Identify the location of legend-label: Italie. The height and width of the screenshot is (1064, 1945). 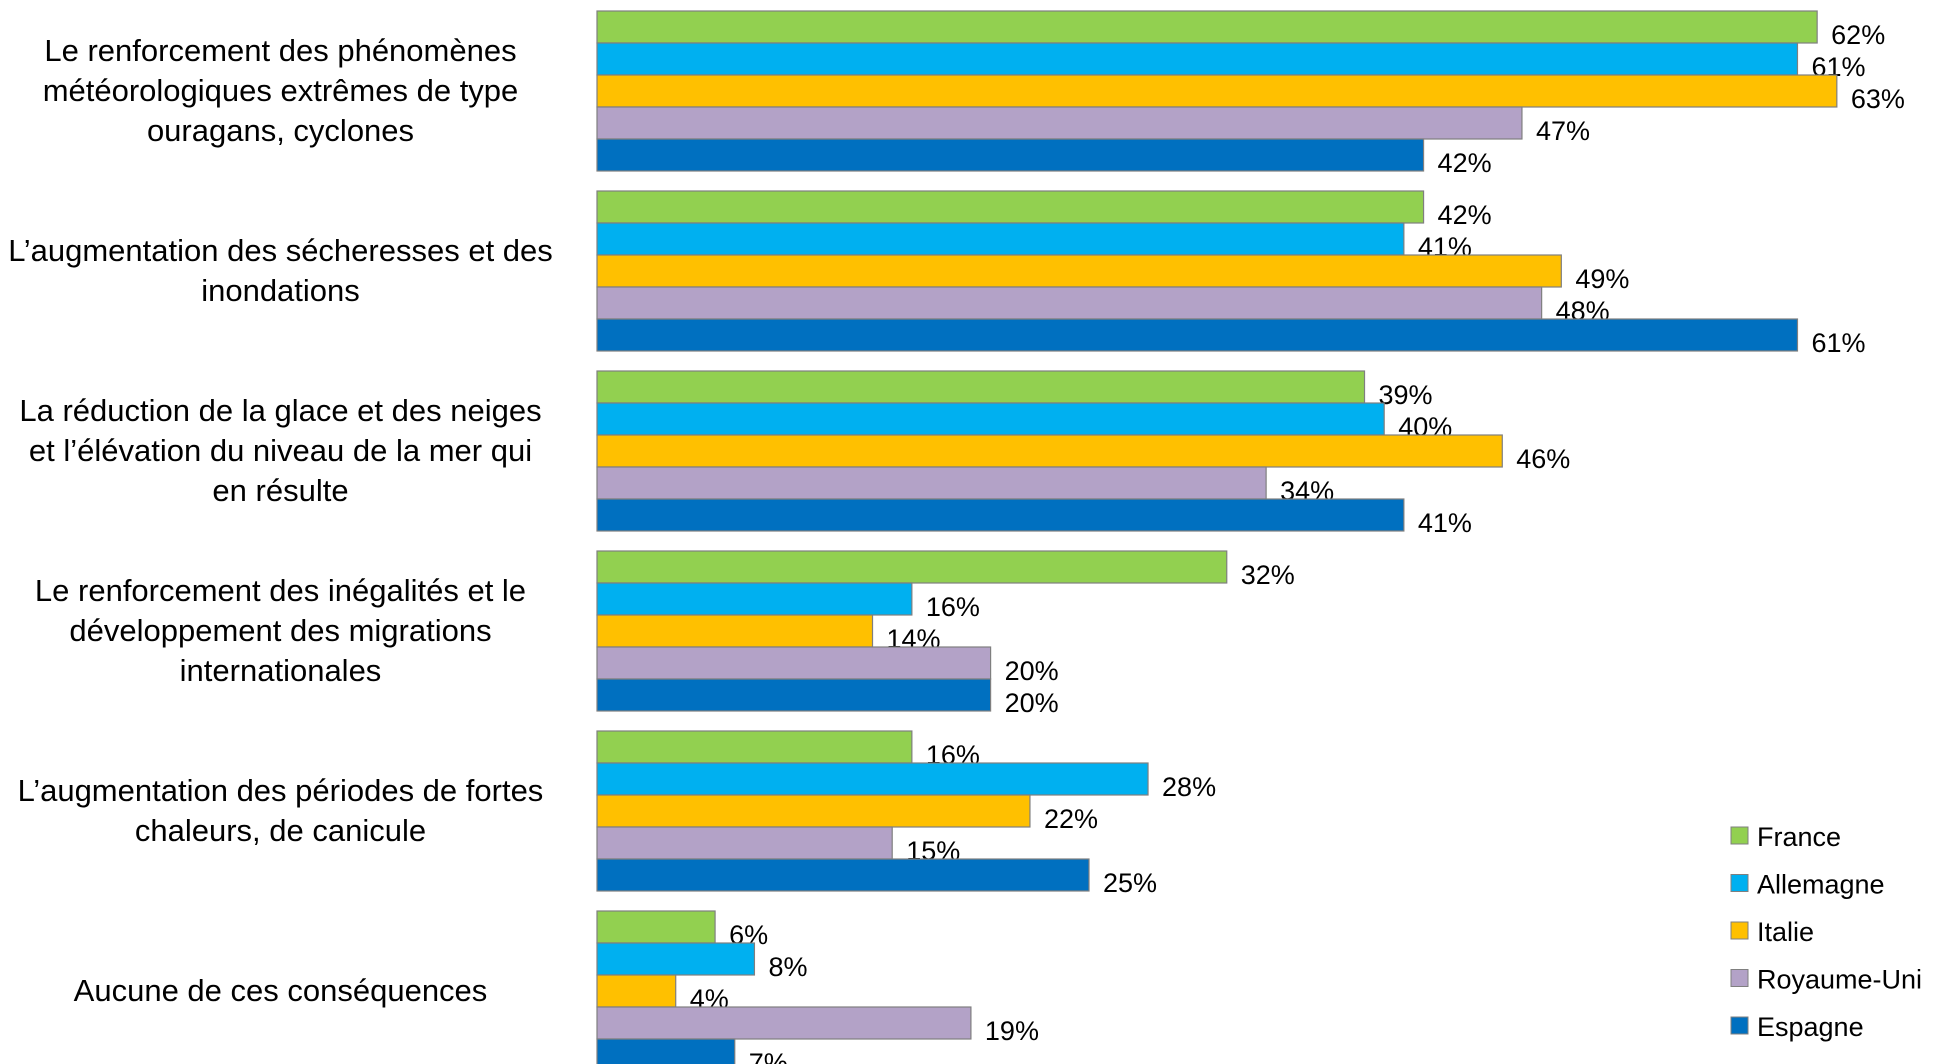
(1785, 932).